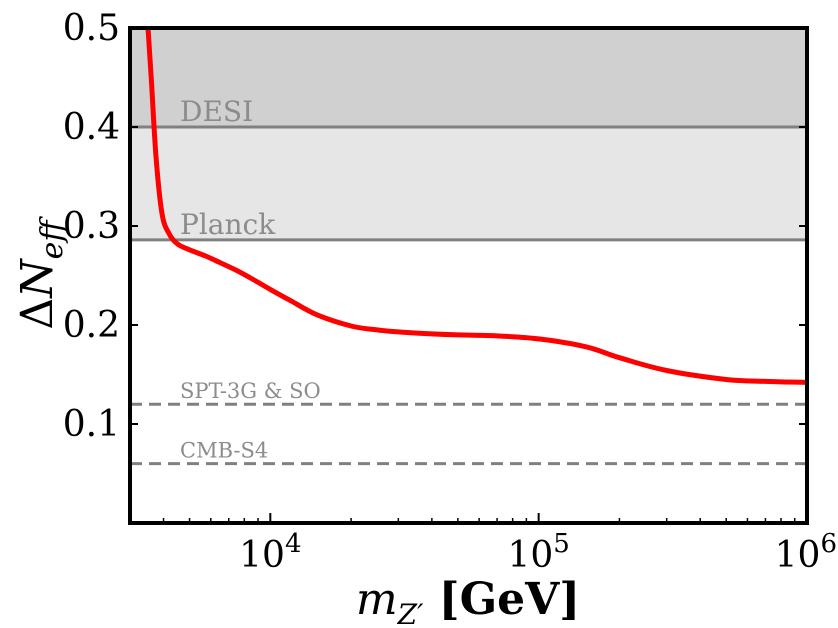 Image resolution: width=838 pixels, height=628 pixels. Describe the element at coordinates (91, 127) in the screenshot. I see `y-tick-label: 0.4` at that location.